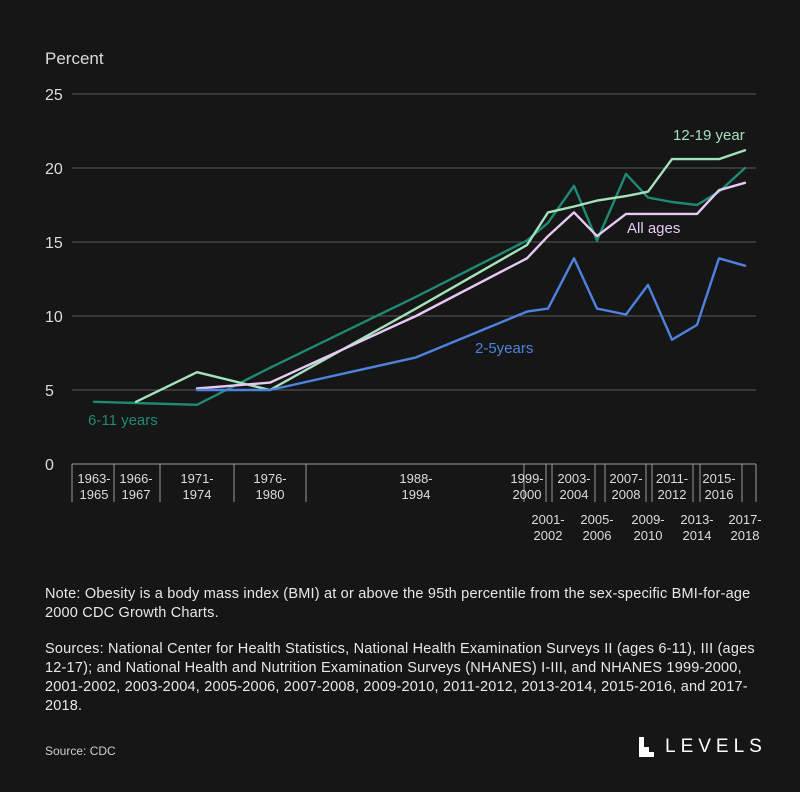 The image size is (800, 792). What do you see at coordinates (672, 494) in the screenshot?
I see `x-tick-label: 2012` at bounding box center [672, 494].